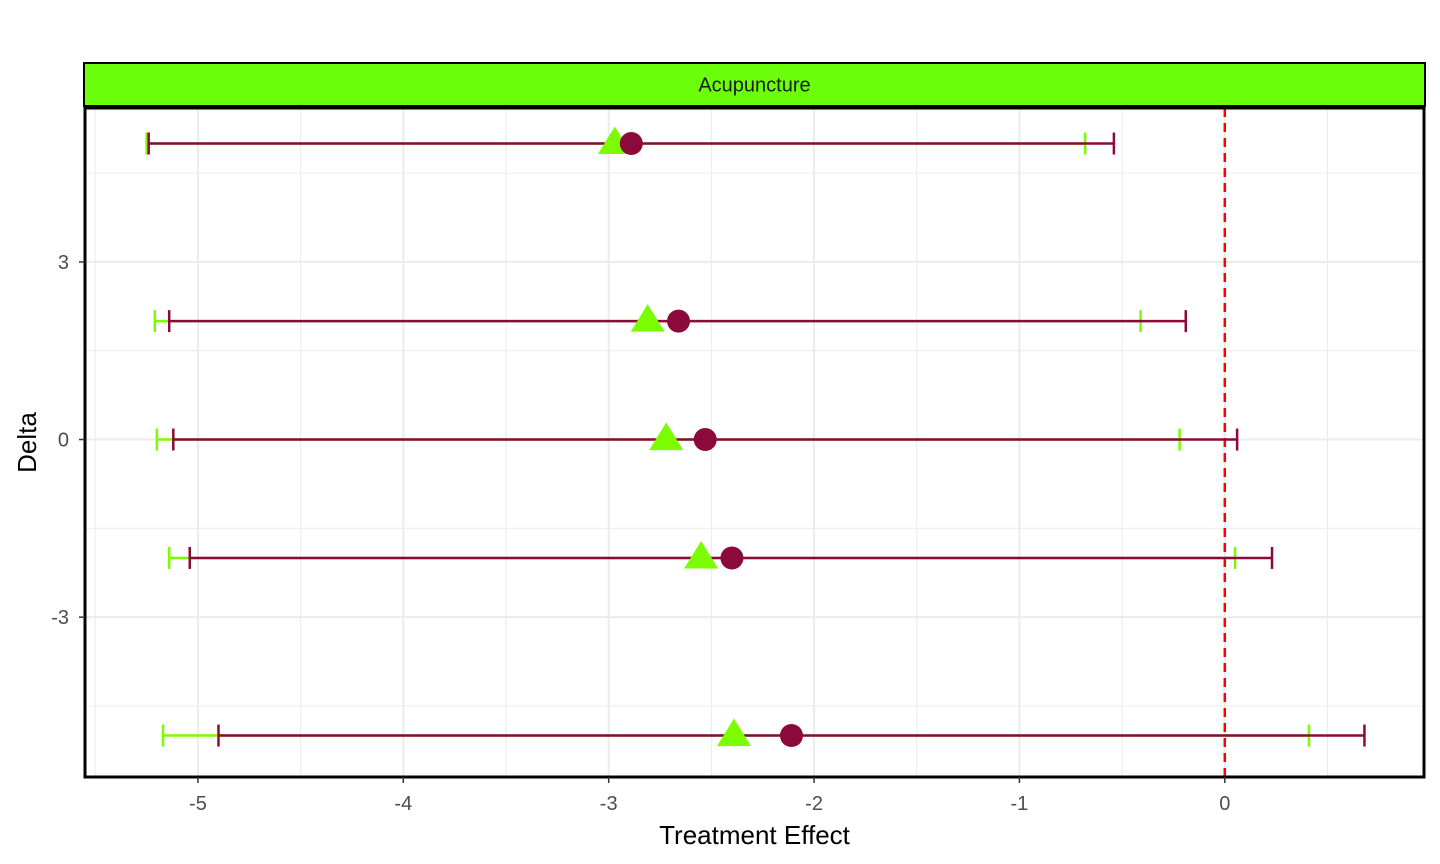  I want to click on circle-points, so click(711, 440).